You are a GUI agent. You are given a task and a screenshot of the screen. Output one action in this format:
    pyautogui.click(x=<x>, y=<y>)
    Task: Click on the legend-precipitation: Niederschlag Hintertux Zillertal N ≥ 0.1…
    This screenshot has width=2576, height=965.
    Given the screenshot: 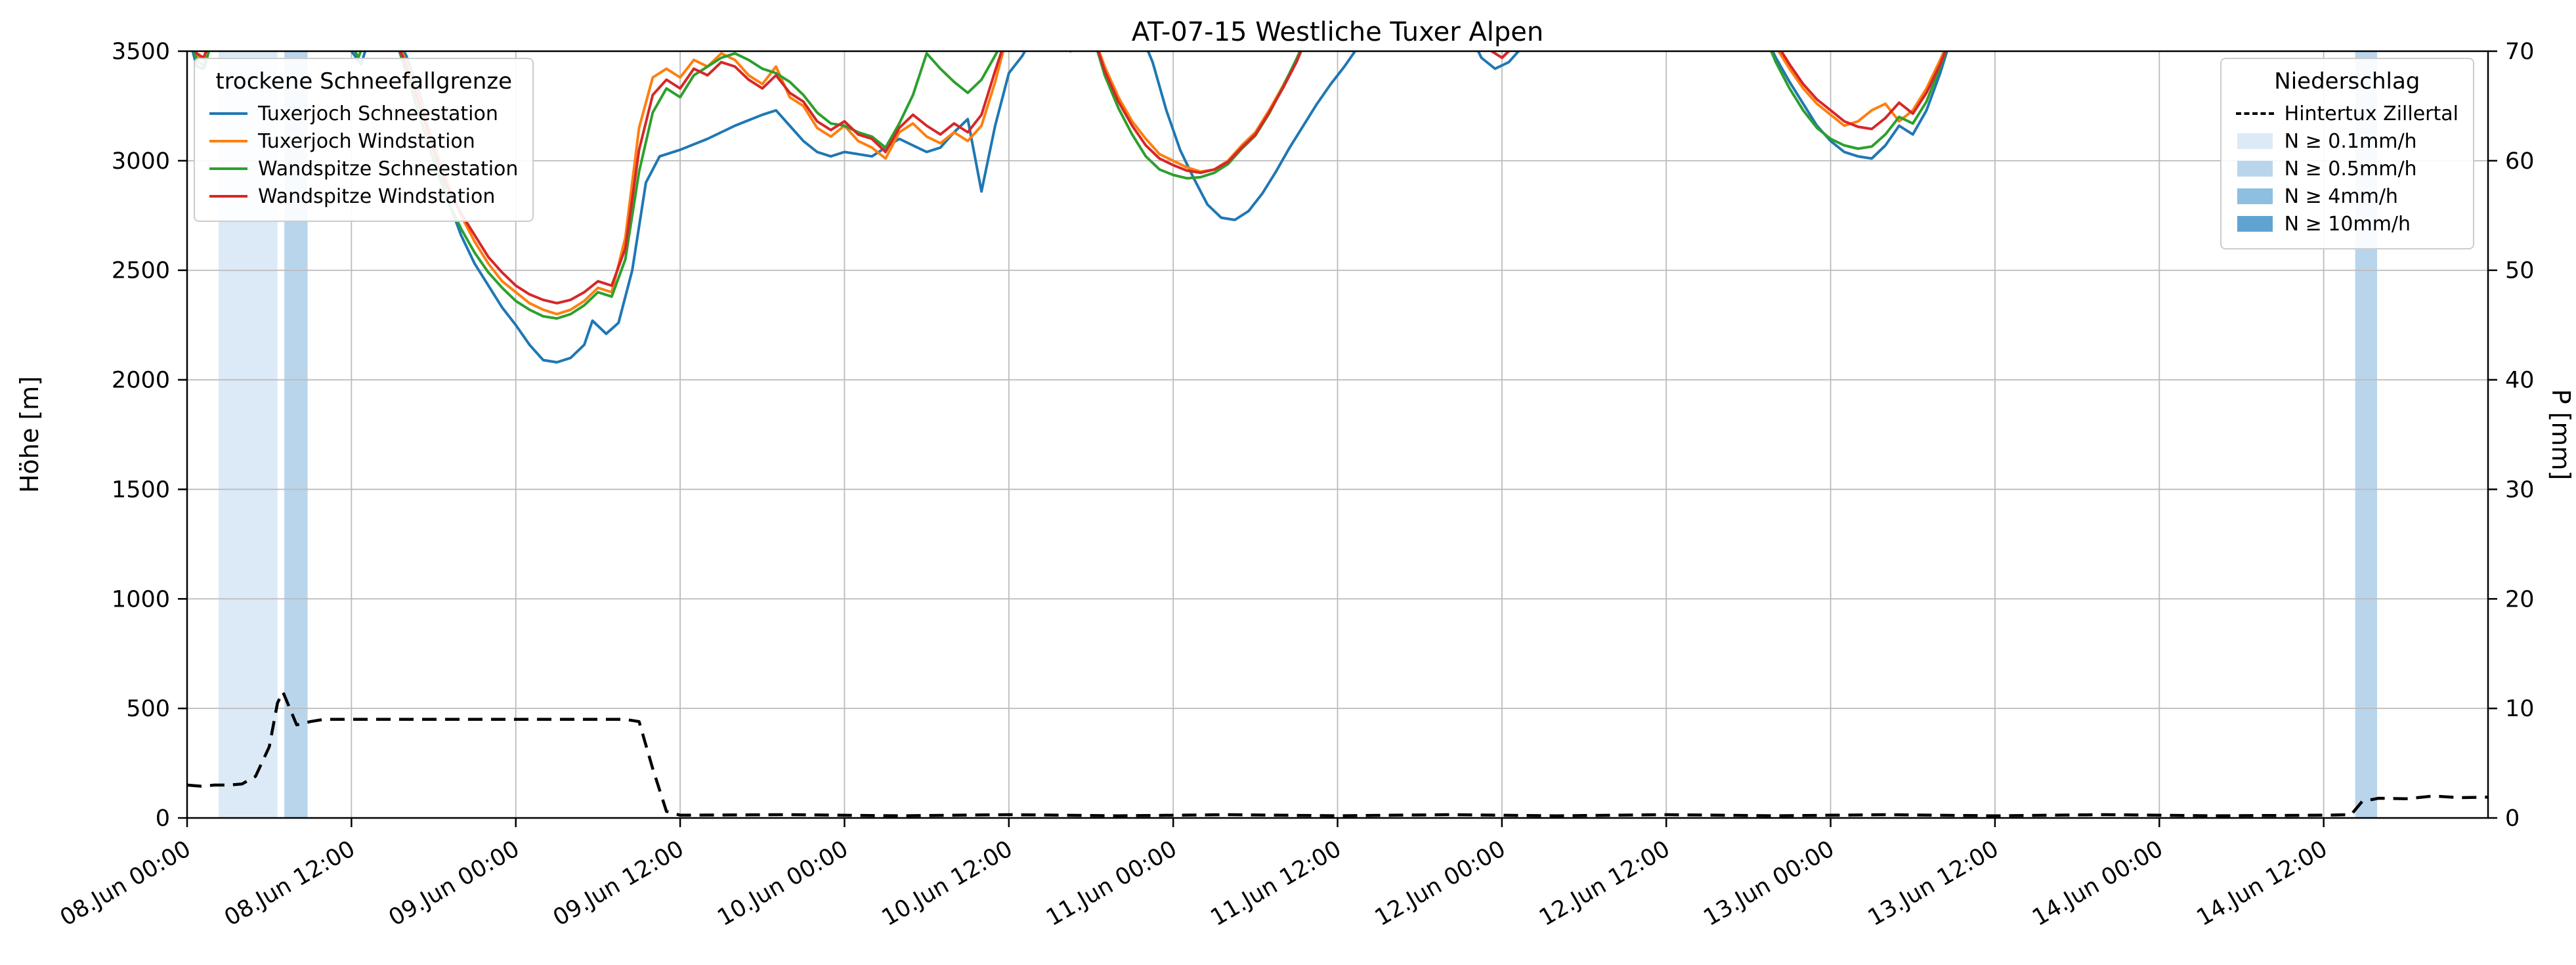 What is the action you would take?
    pyautogui.click(x=2347, y=153)
    